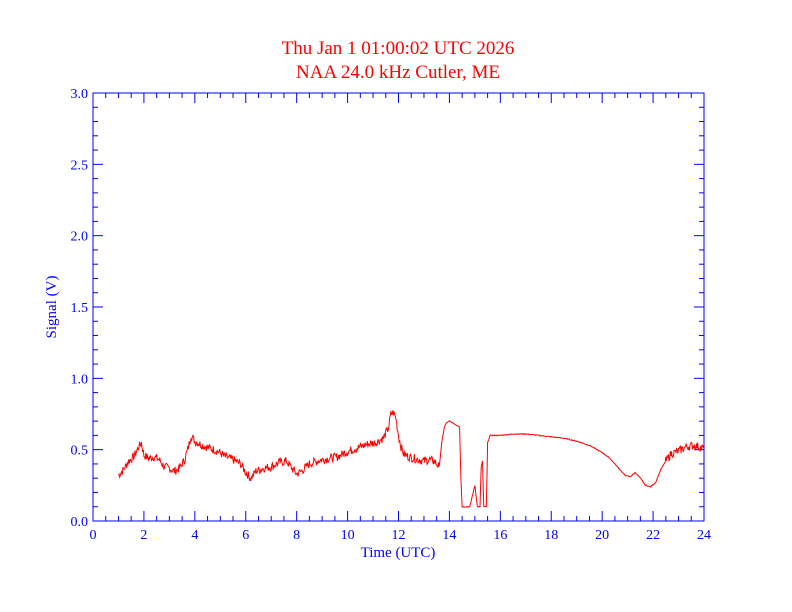 This screenshot has height=612, width=792. Describe the element at coordinates (411, 459) in the screenshot. I see `signal-series-line` at that location.